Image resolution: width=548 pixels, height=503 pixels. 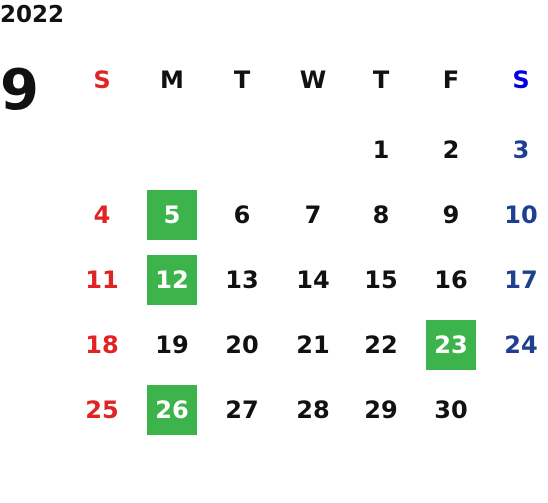 What do you see at coordinates (172, 345) in the screenshot?
I see `day-cell: 19` at bounding box center [172, 345].